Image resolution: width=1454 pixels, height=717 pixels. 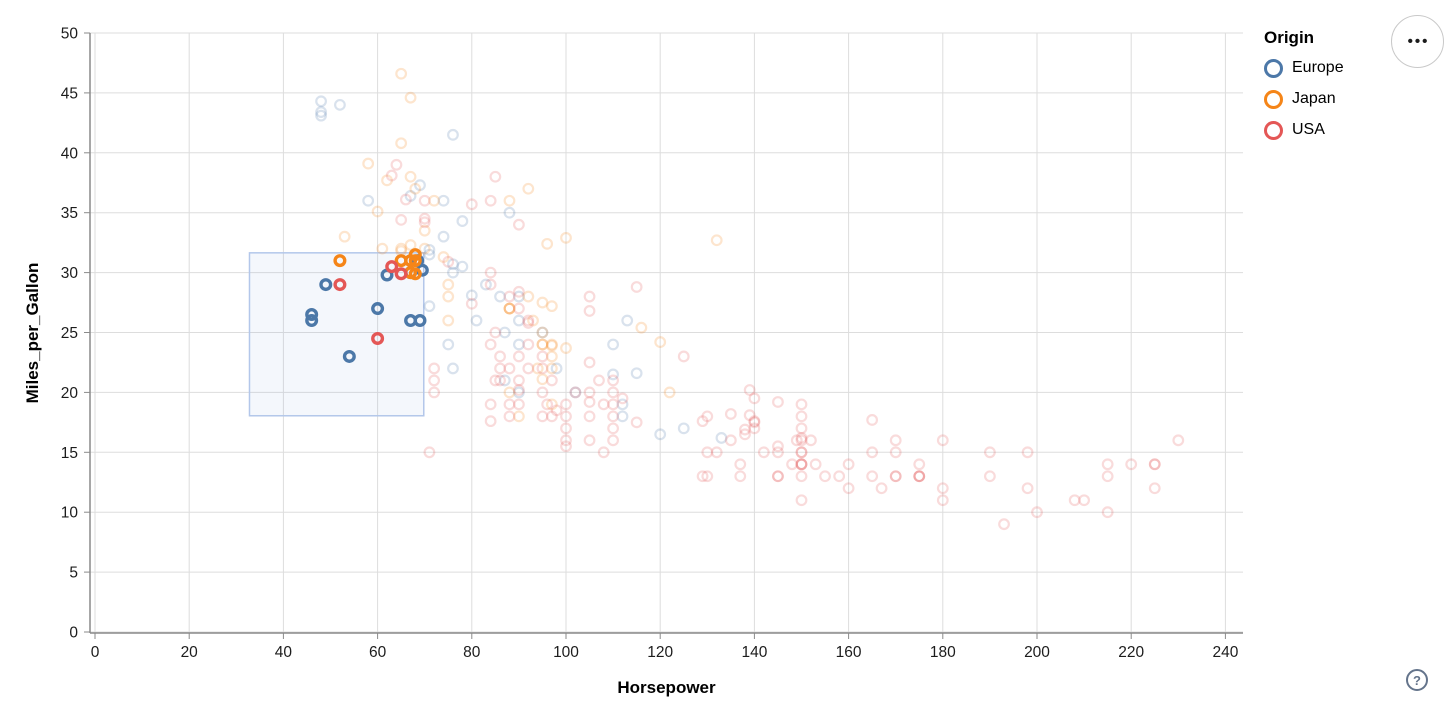 What do you see at coordinates (1308, 129) in the screenshot?
I see `legend-label: USA` at bounding box center [1308, 129].